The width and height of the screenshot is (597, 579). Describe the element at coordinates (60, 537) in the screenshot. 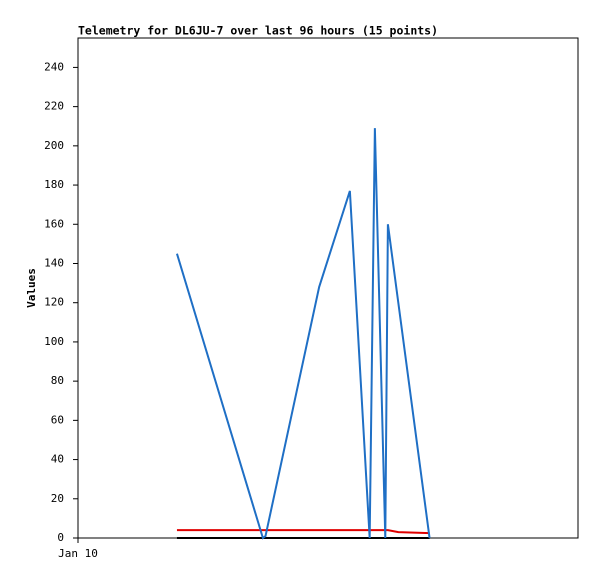

I see `y-tick-label: 0` at that location.